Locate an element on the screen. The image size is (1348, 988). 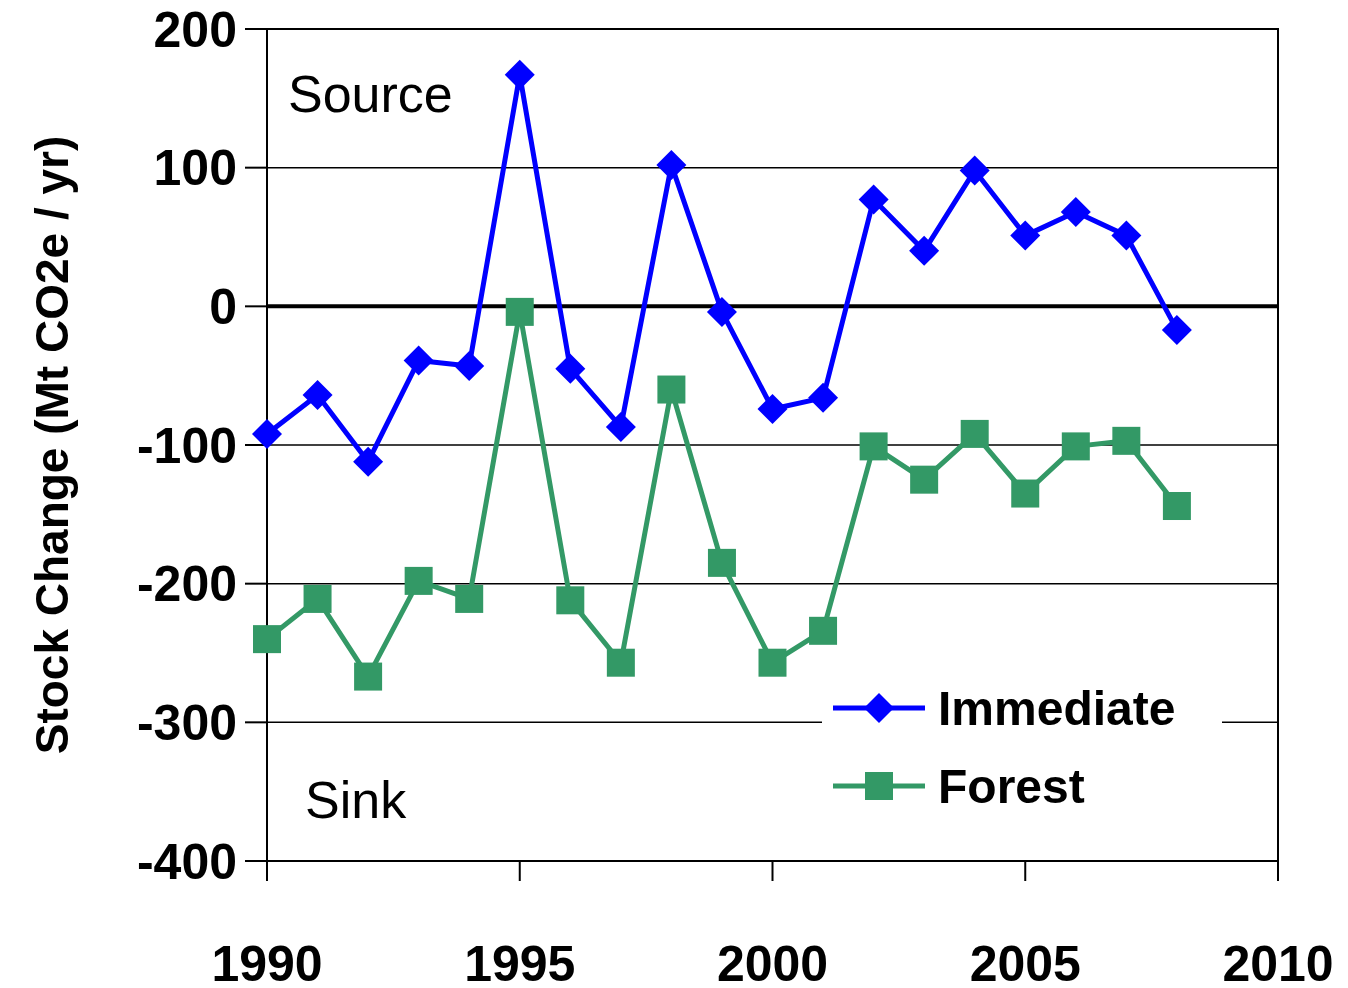
y-tick-label: 100 is located at coordinates (195, 168).